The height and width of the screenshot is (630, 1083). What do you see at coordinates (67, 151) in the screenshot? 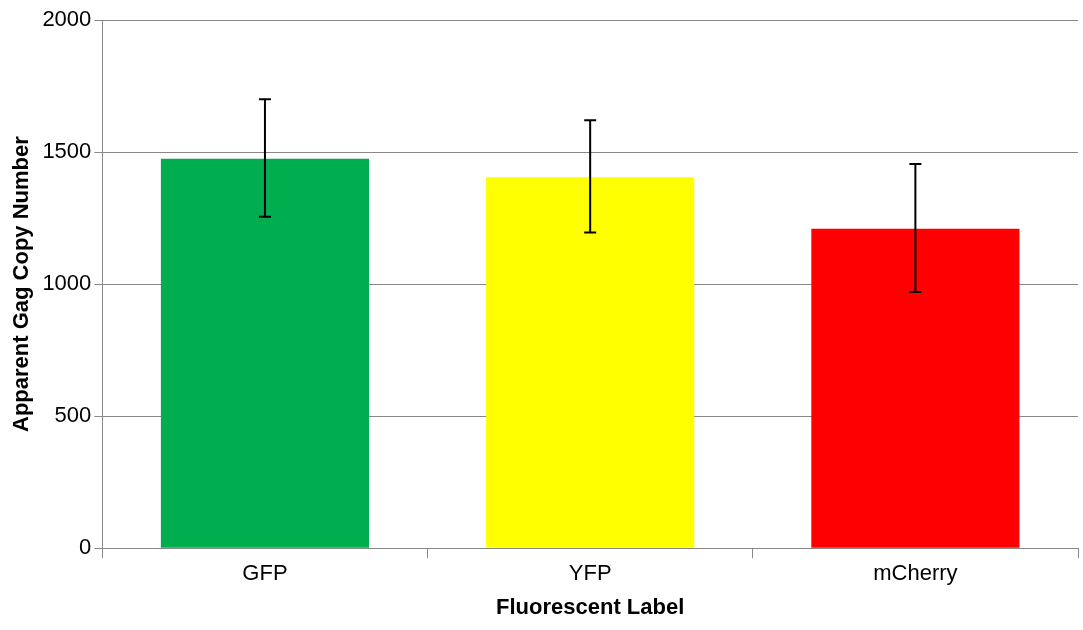
I see `y-tick-label: 1500` at bounding box center [67, 151].